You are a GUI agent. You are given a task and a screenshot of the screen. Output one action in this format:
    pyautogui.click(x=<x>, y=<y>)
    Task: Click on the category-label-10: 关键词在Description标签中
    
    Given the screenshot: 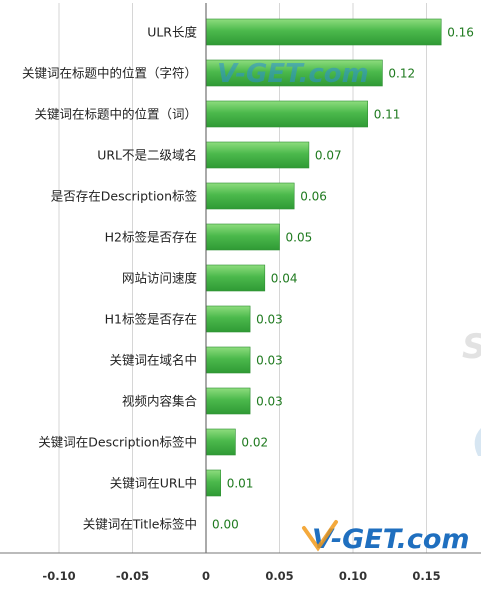 What is the action you would take?
    pyautogui.click(x=117, y=442)
    